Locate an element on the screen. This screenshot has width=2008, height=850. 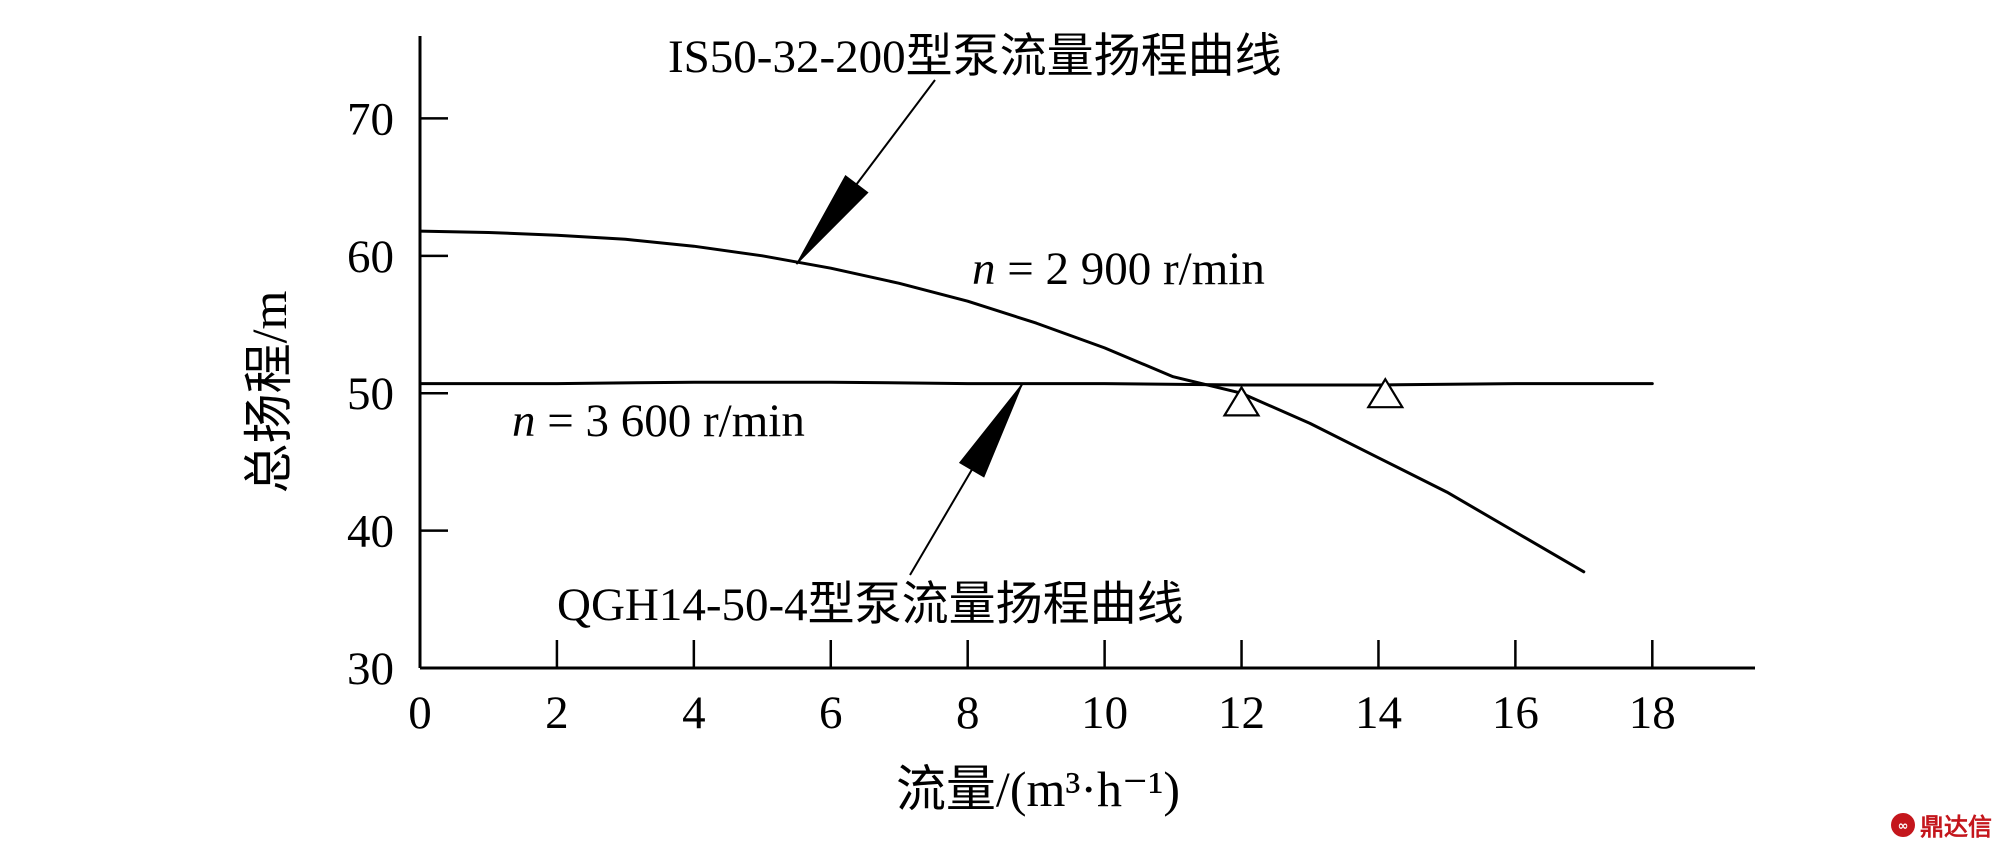
y-tick-label-40: 40 is located at coordinates (370, 532).